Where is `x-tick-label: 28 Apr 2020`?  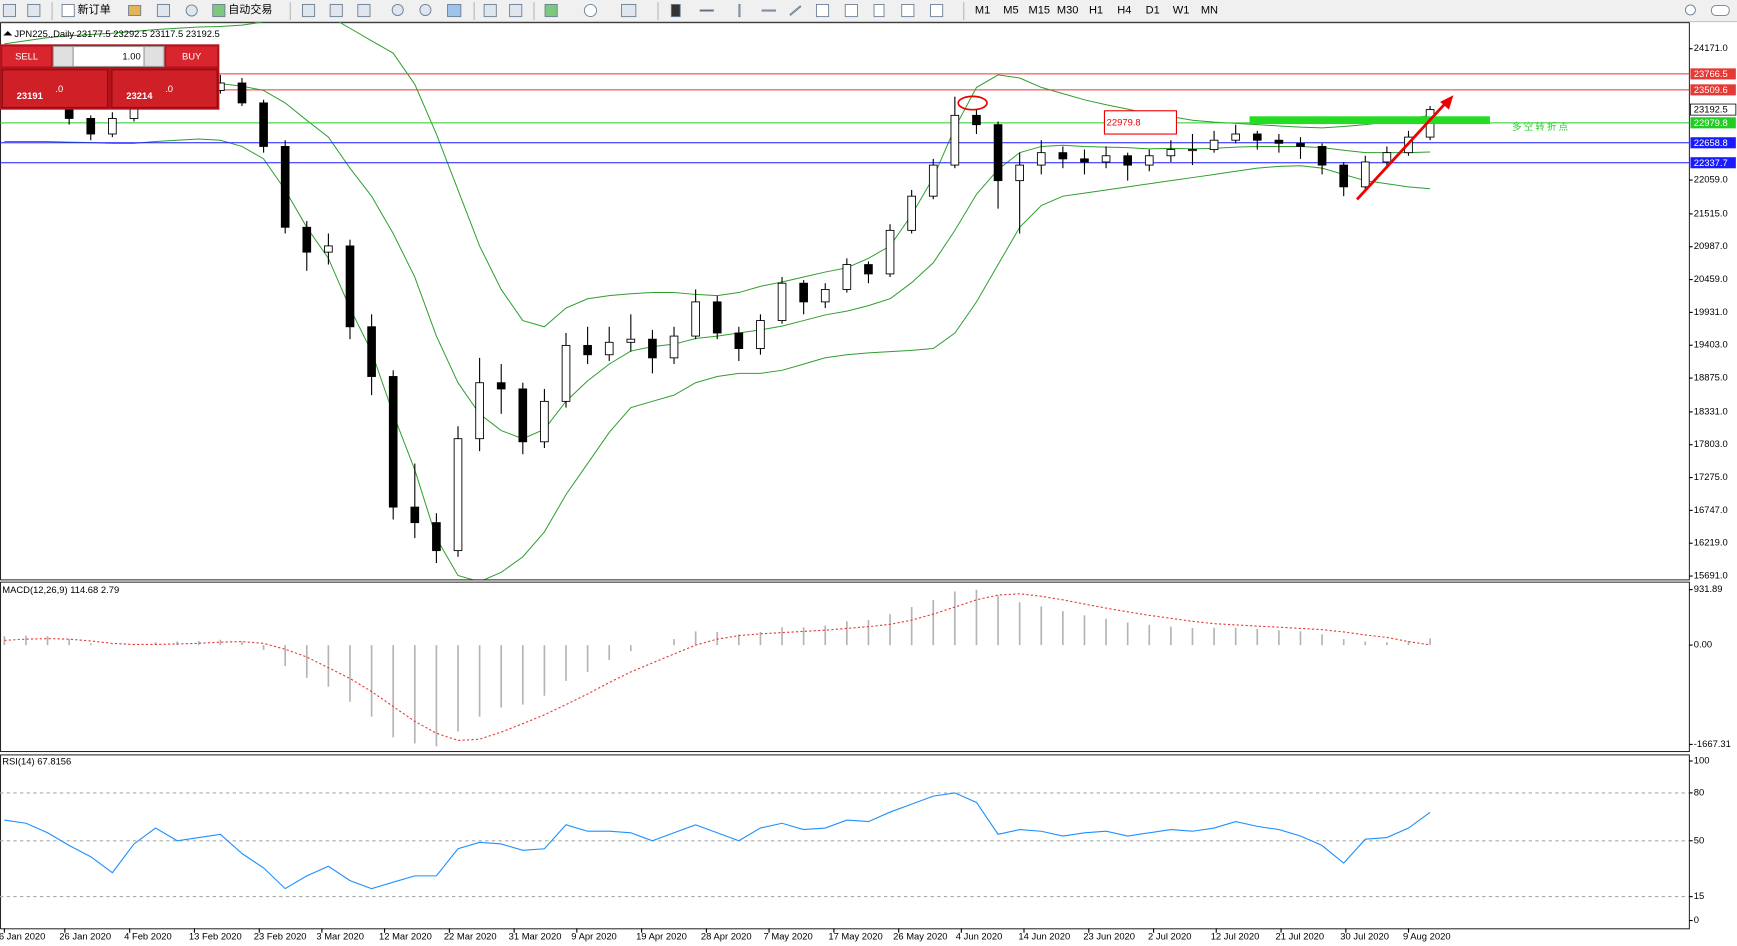
x-tick-label: 28 Apr 2020 is located at coordinates (726, 936).